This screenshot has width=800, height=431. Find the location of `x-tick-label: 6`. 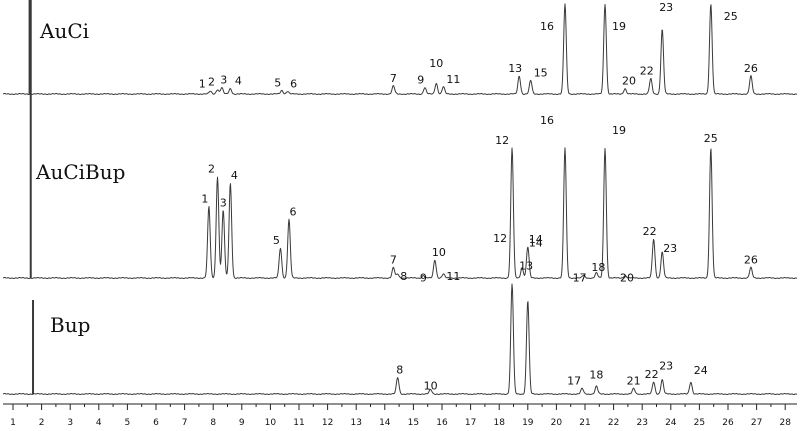

x-tick-label: 6 is located at coordinates (156, 423).